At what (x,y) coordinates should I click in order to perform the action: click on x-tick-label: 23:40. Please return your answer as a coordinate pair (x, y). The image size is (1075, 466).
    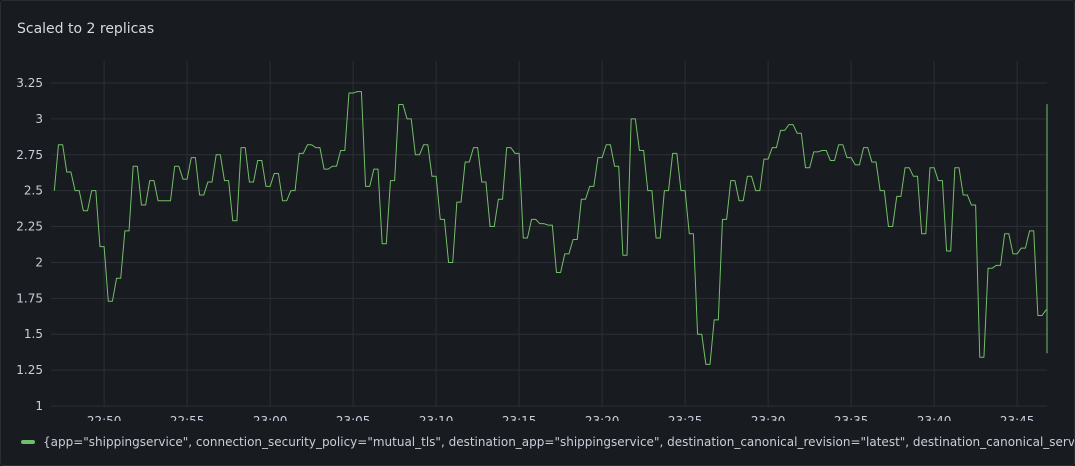
    Looking at the image, I should click on (934, 417).